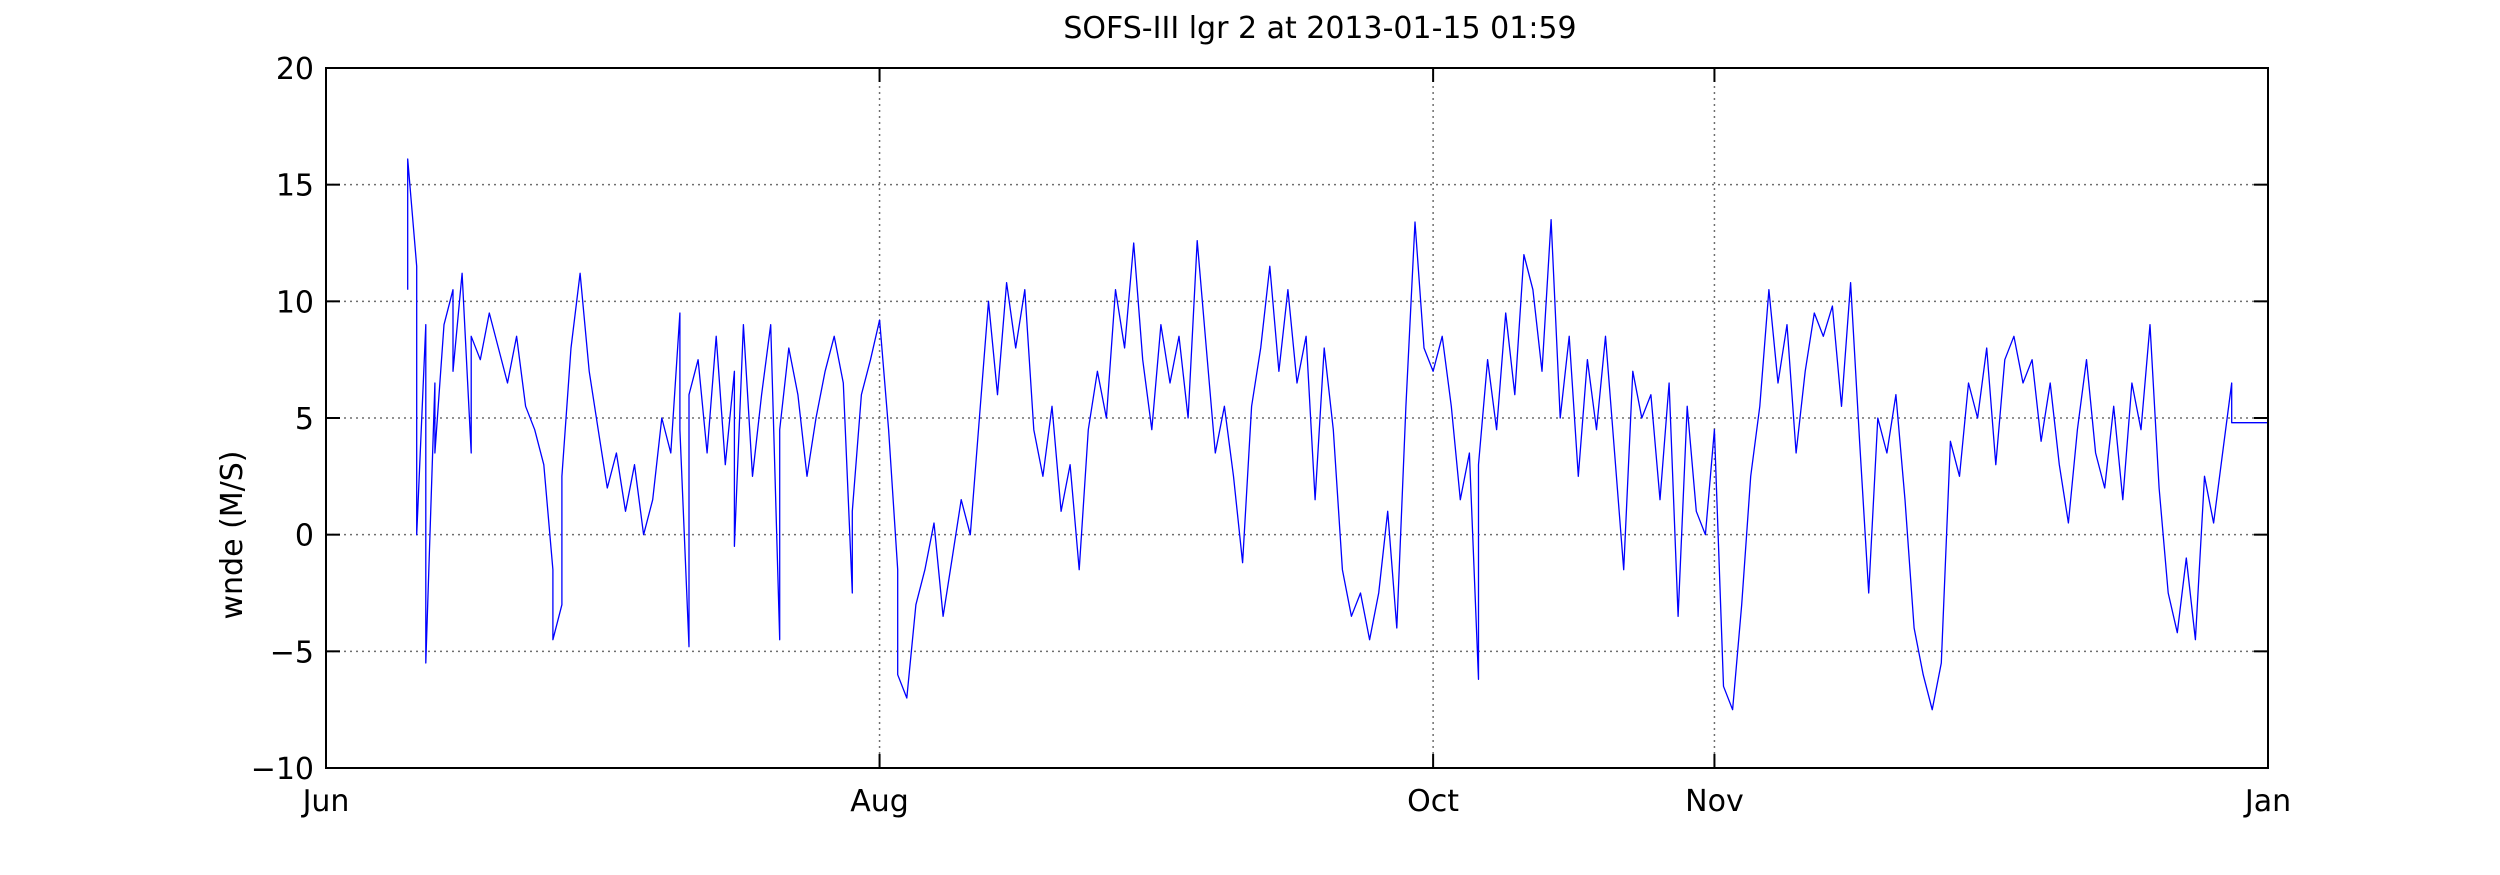 The image size is (2500, 875). I want to click on y-tick-label: 0, so click(304, 536).